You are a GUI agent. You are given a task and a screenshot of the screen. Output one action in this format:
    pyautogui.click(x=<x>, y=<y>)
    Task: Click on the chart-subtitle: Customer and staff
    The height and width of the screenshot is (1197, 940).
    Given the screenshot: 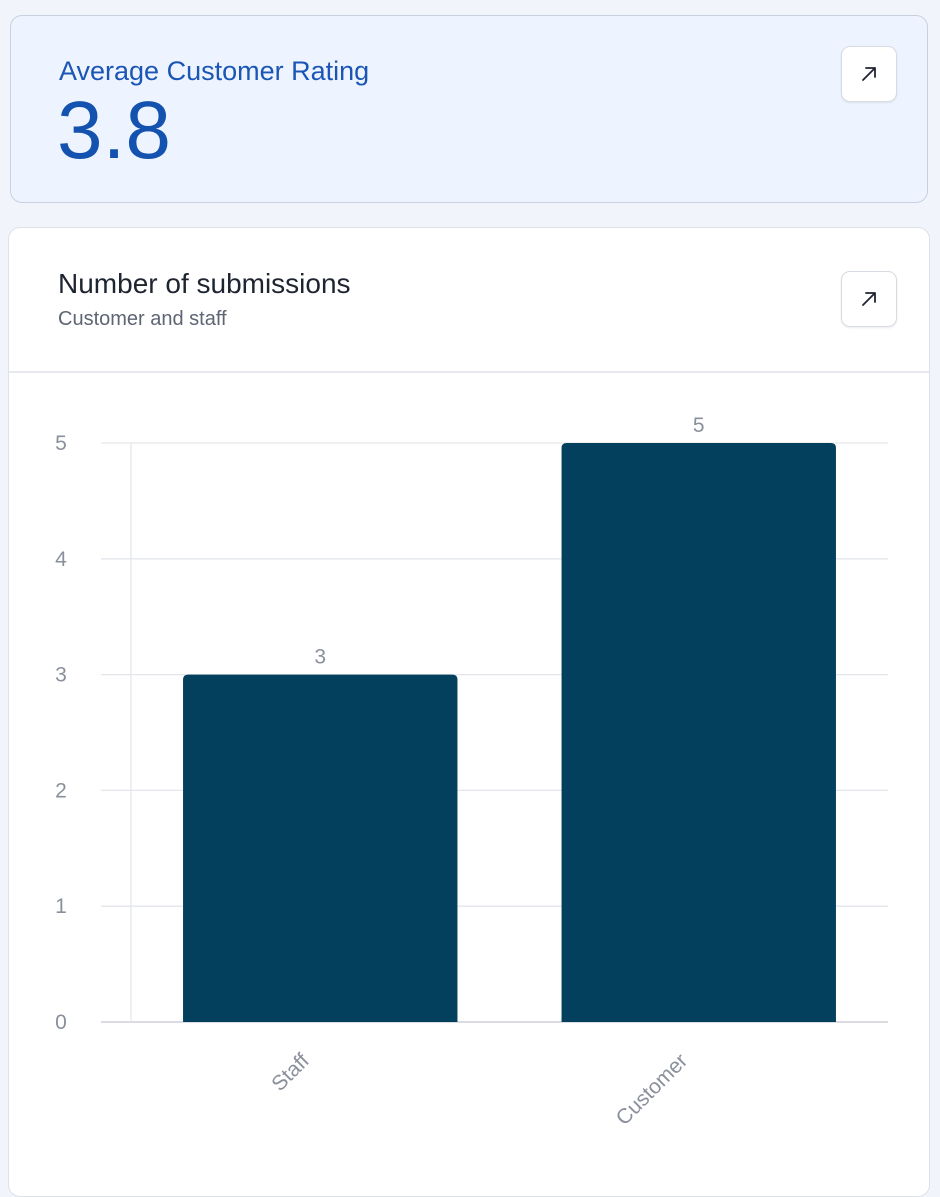 What is the action you would take?
    pyautogui.click(x=142, y=319)
    